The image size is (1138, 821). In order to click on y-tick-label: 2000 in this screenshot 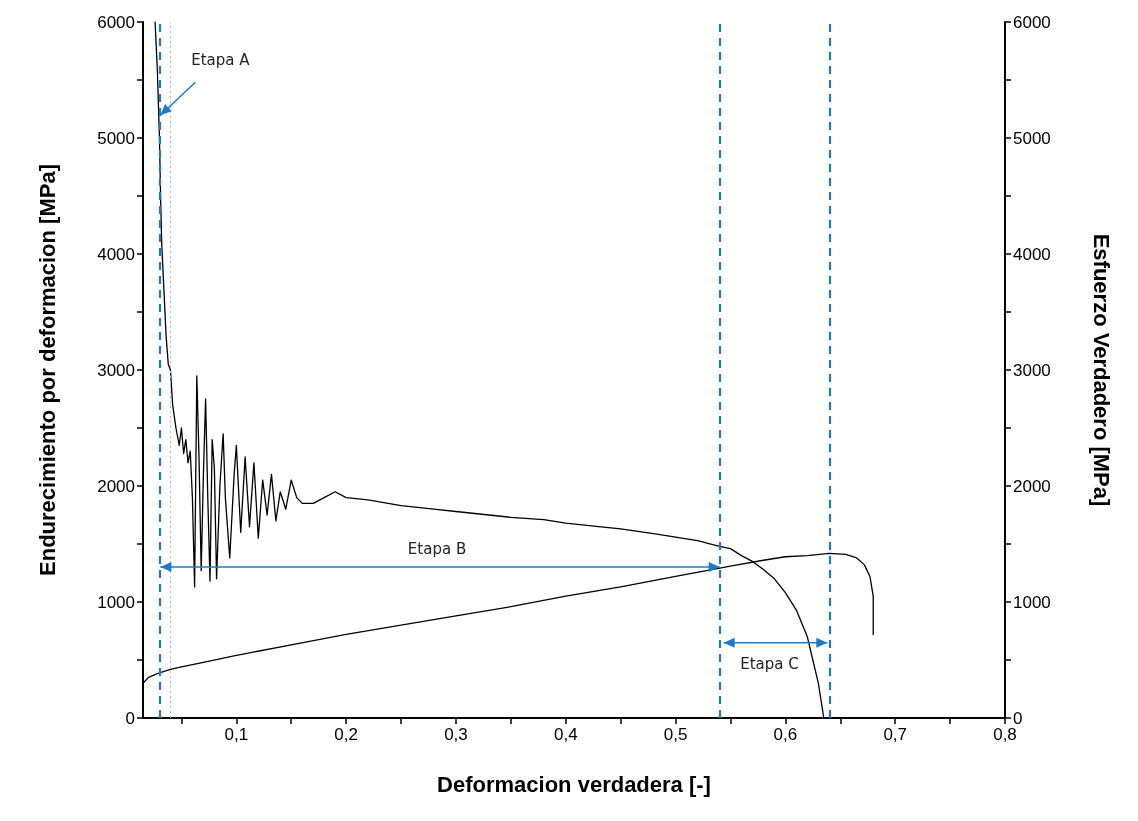, I will do `click(116, 486)`.